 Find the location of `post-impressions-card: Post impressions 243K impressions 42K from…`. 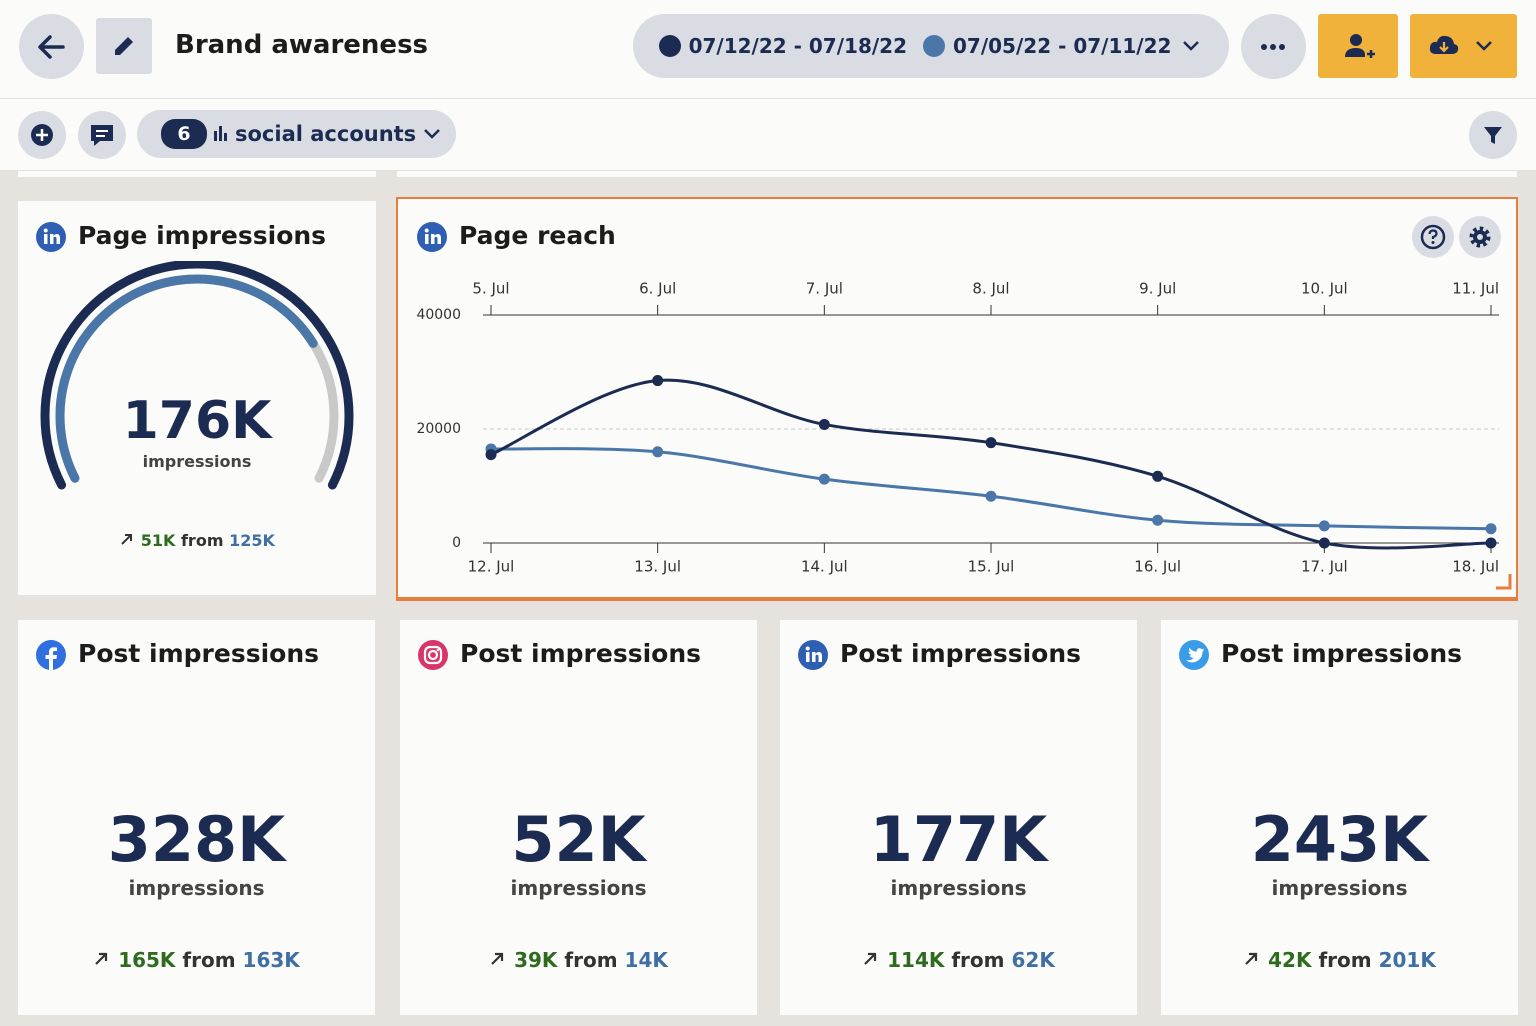

post-impressions-card: Post impressions 243K impressions 42K from… is located at coordinates (1339, 817).